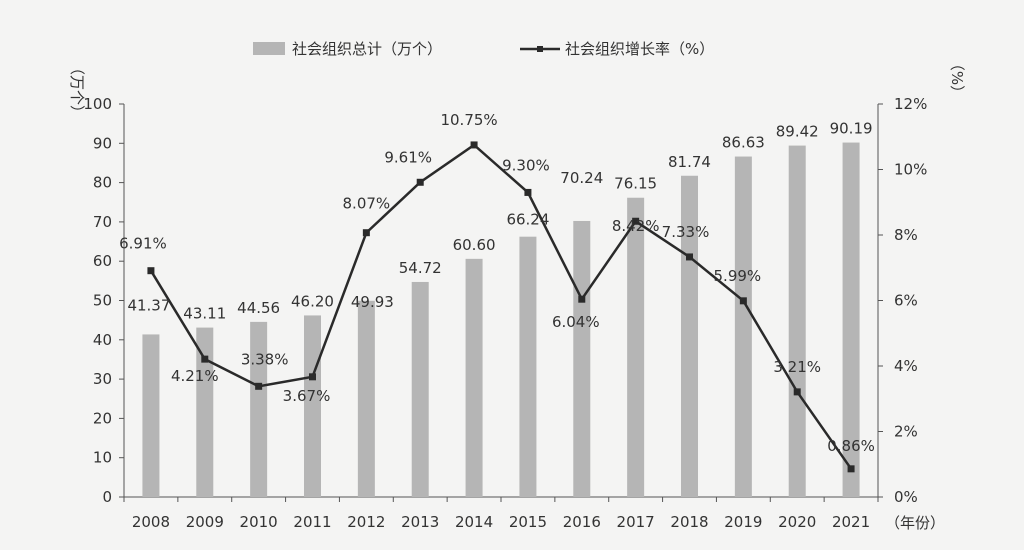 The width and height of the screenshot is (1024, 550). Describe the element at coordinates (102, 458) in the screenshot. I see `y-left-tick-label: 10` at that location.